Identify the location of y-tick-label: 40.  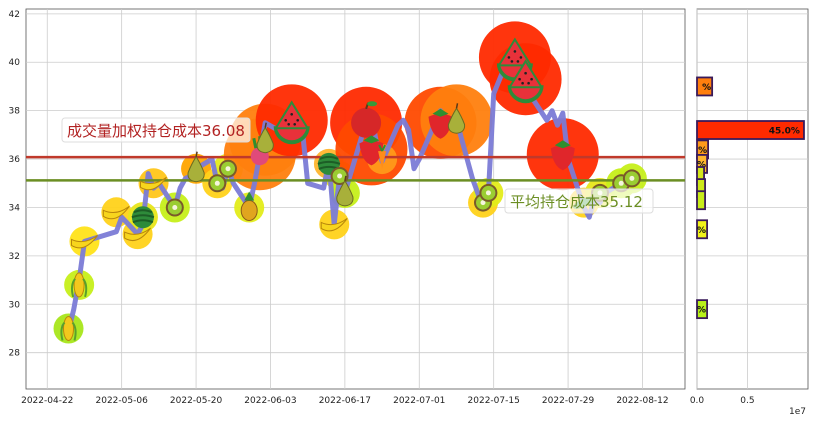
(15, 63).